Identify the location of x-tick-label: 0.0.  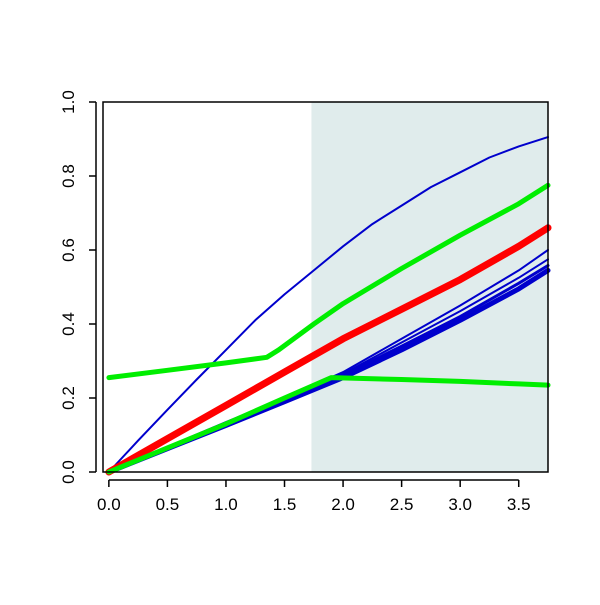
(109, 504).